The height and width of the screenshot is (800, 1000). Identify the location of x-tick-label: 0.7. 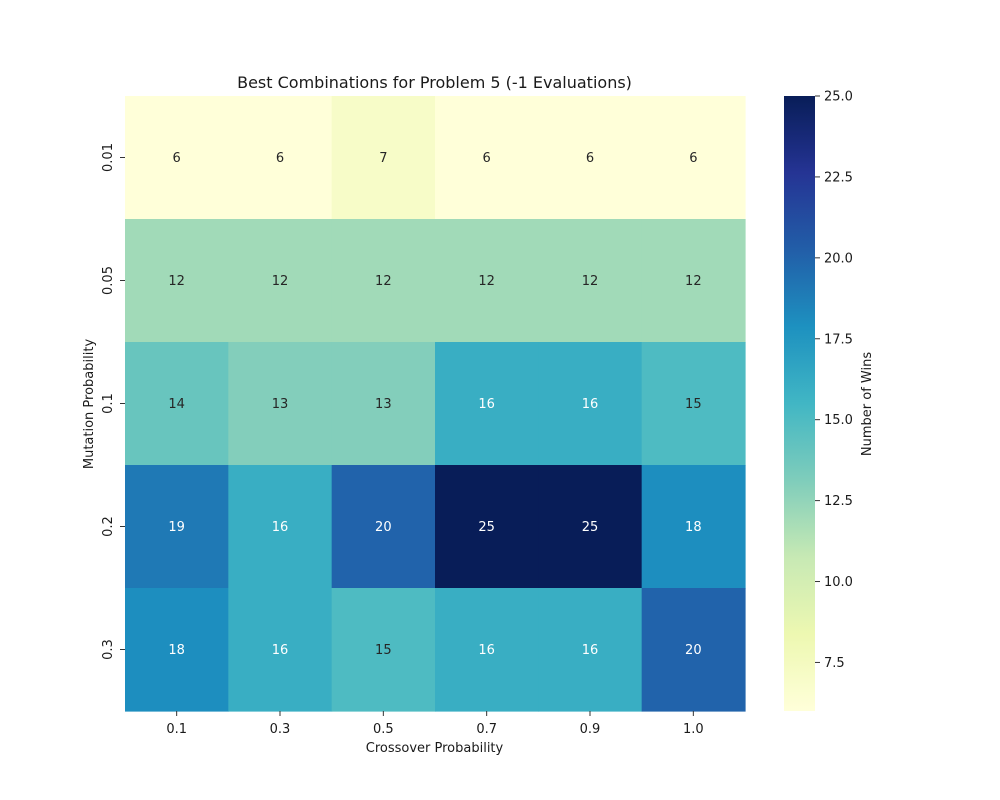
(486, 729).